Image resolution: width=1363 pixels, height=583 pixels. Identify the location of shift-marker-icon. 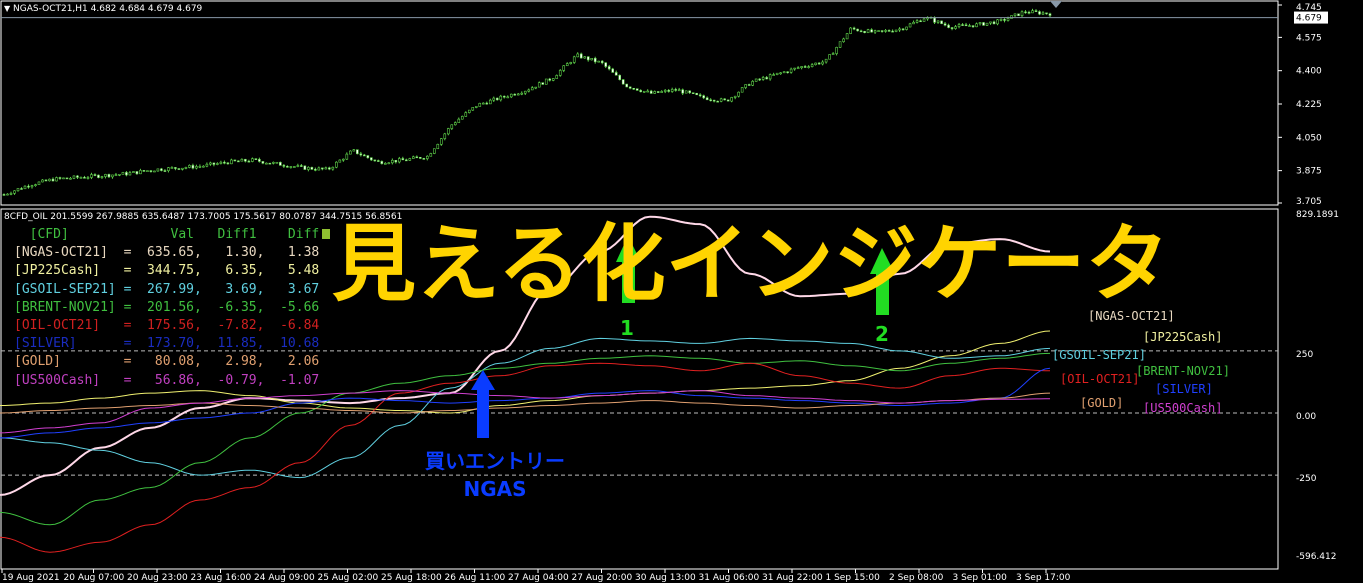
(1056, 4).